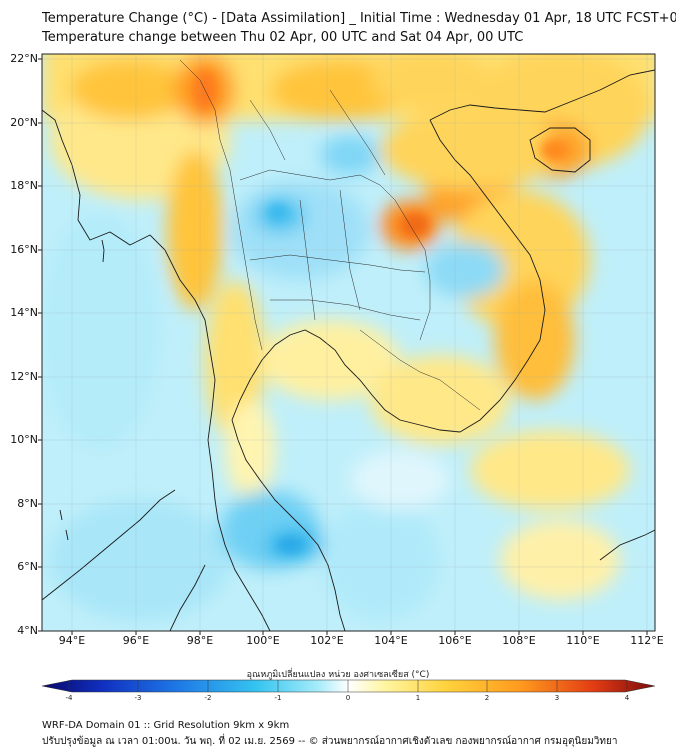 This screenshot has width=676, height=756. Describe the element at coordinates (208, 698) in the screenshot. I see `colorbar-tick: -2` at that location.